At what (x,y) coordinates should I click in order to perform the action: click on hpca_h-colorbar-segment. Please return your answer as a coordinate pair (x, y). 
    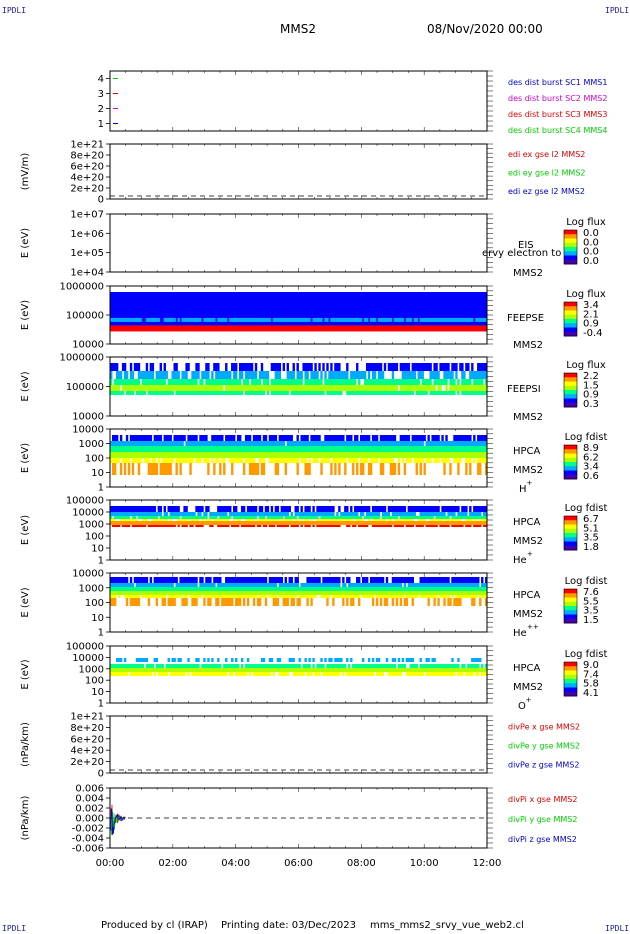
    Looking at the image, I should click on (570, 456).